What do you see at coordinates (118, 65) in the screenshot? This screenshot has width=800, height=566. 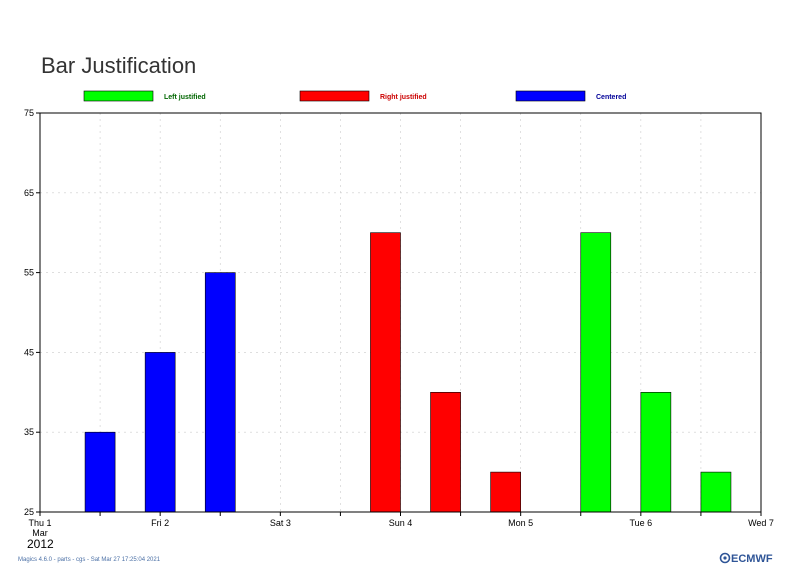 I see `chart-title: Bar Justification` at bounding box center [118, 65].